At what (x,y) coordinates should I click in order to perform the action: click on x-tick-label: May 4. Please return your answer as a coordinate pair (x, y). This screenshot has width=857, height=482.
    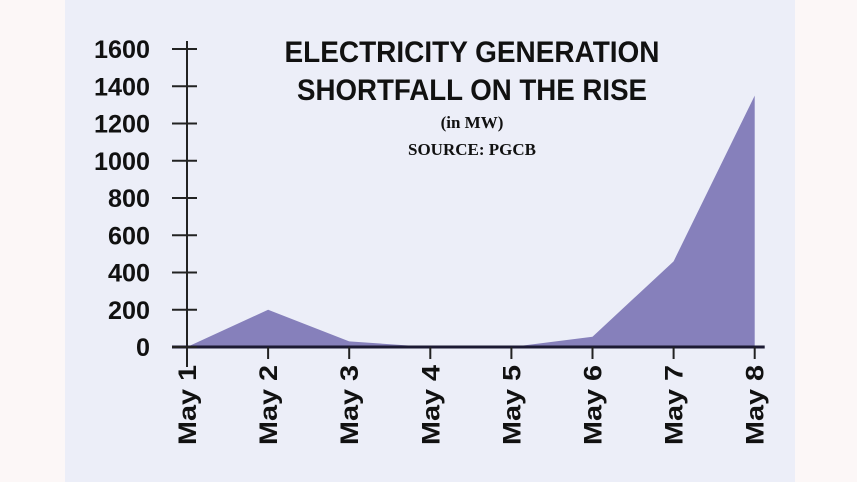
    Looking at the image, I should click on (431, 405).